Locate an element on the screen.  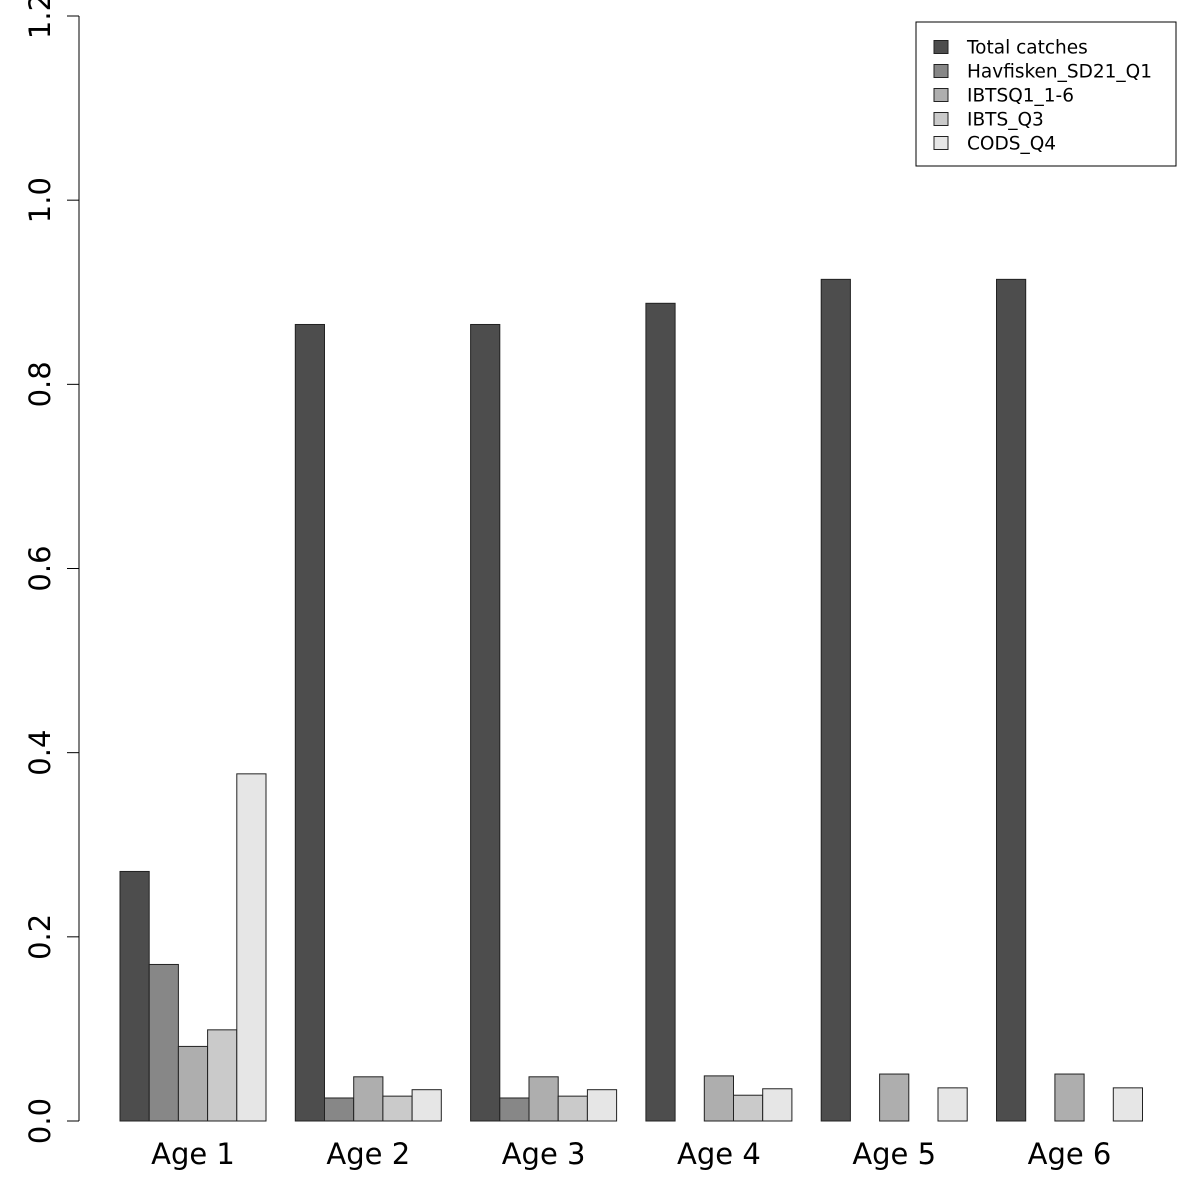
legend-item: Havfisken_SD21_Q1 is located at coordinates (1042, 72).